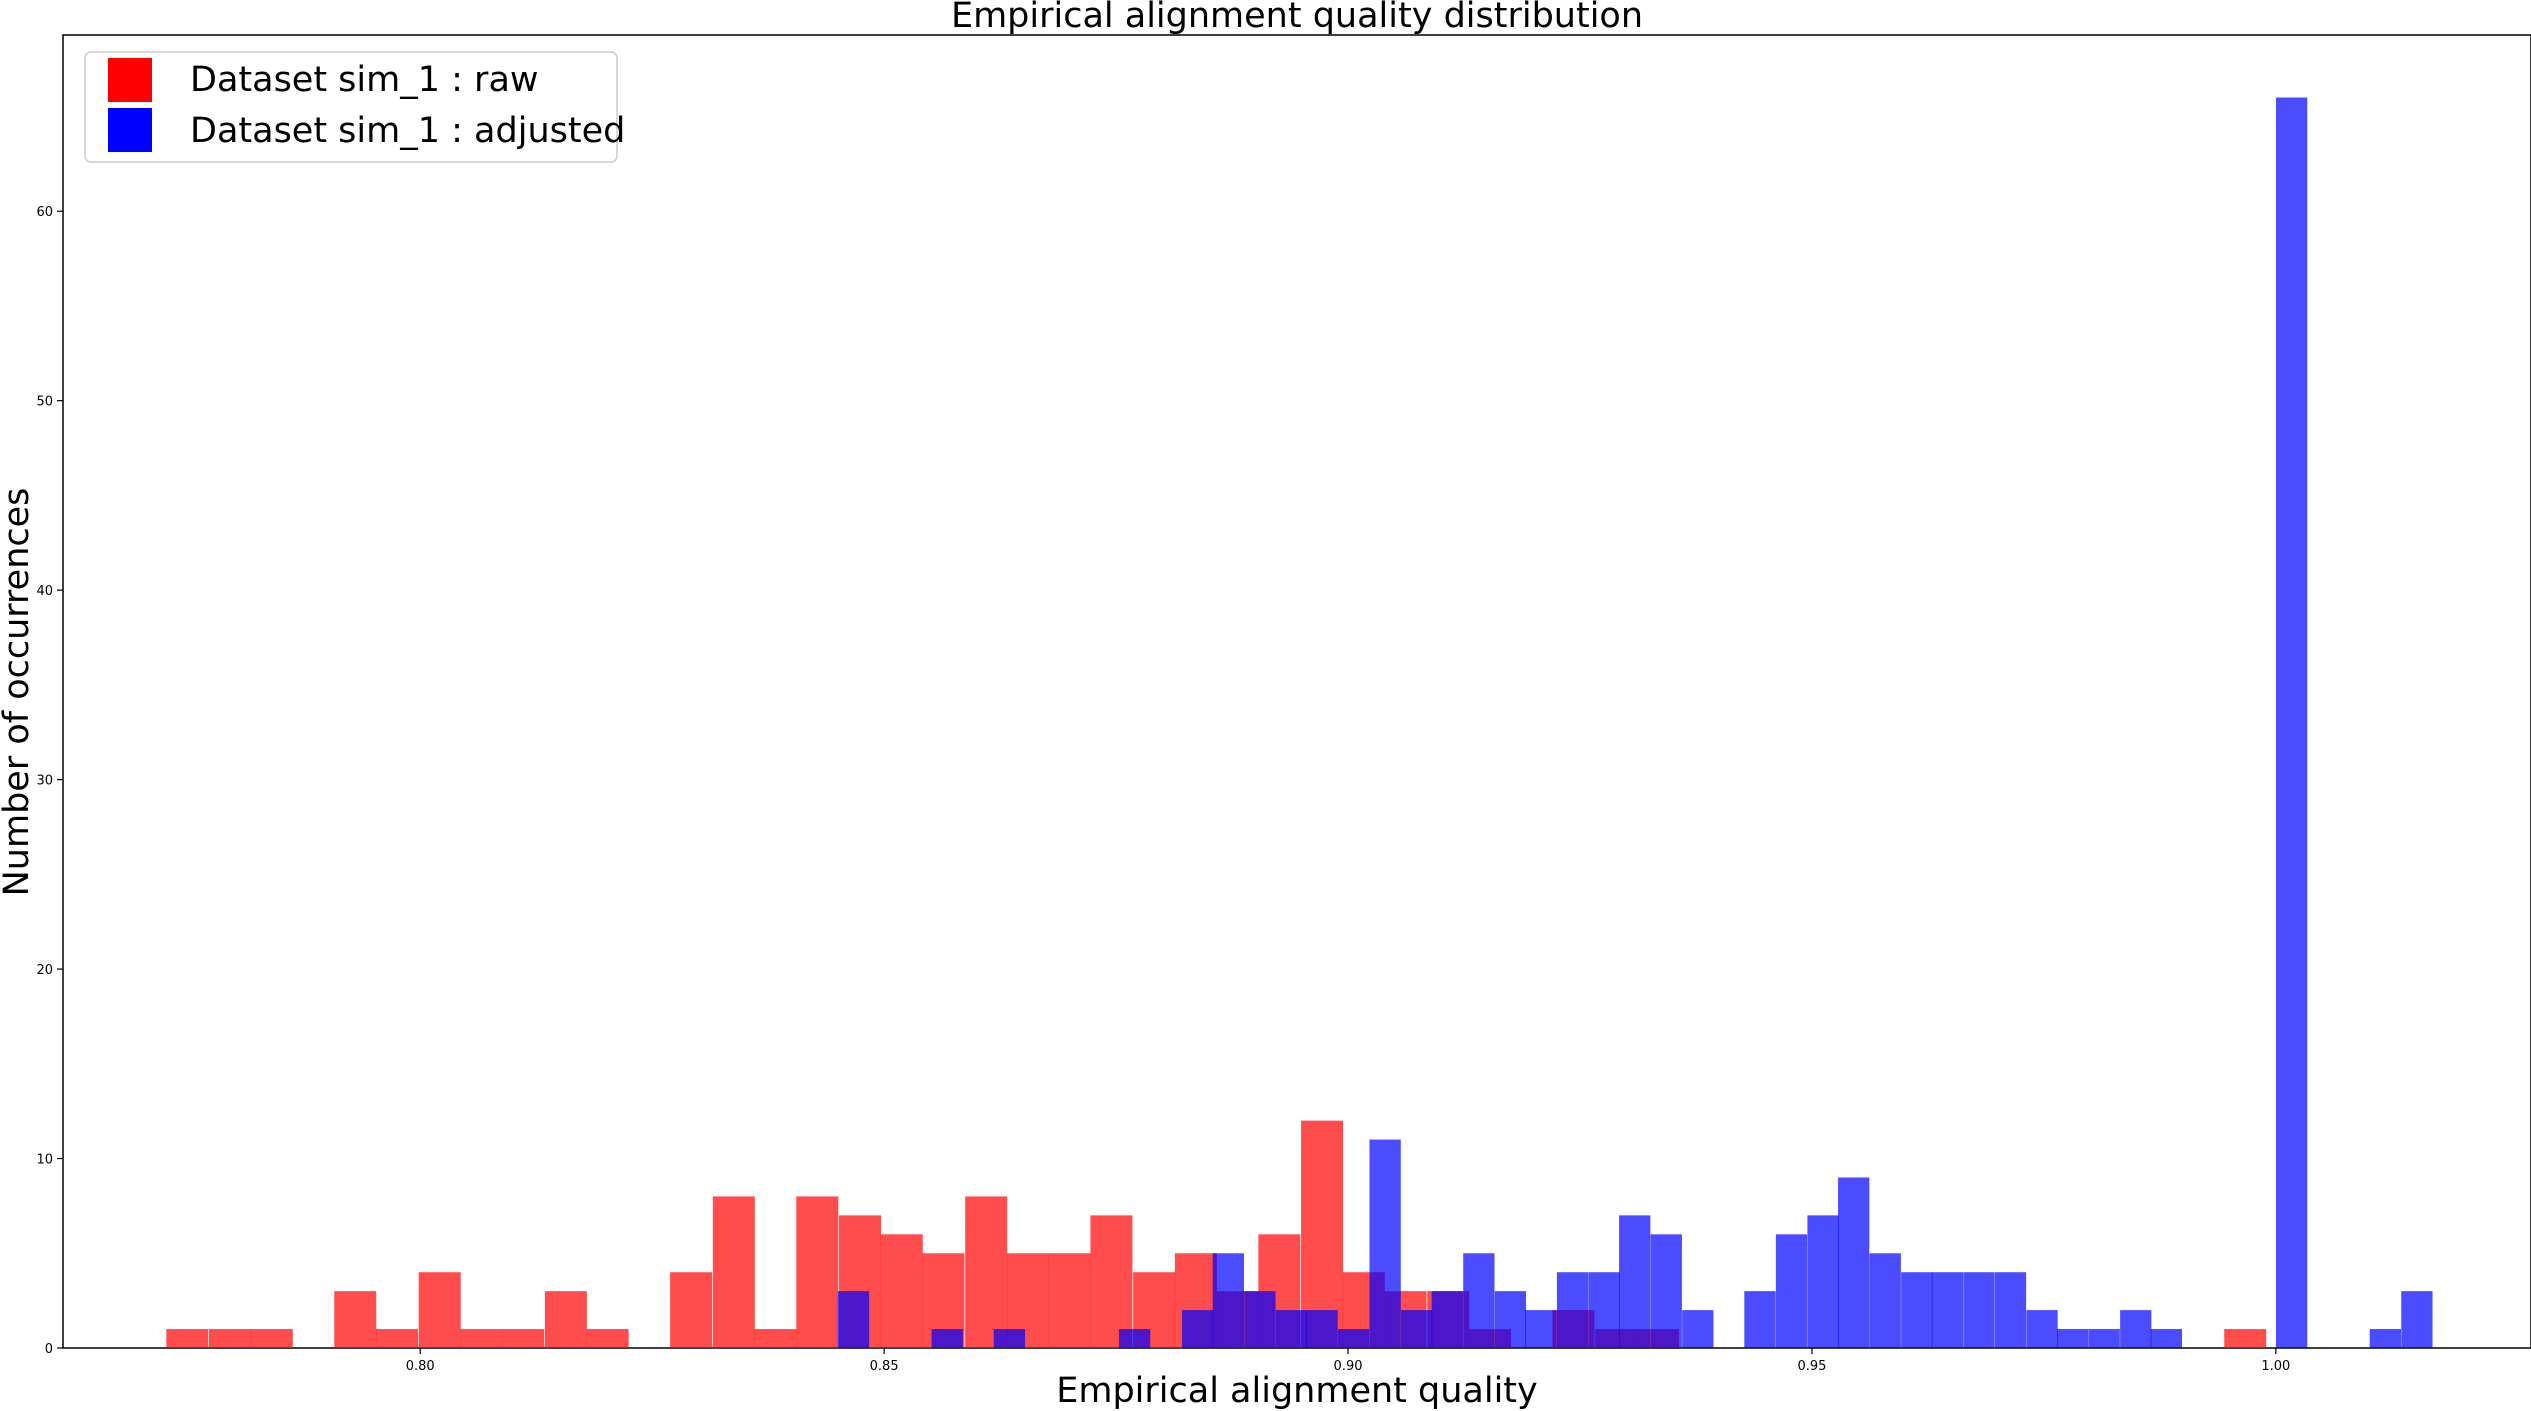 The height and width of the screenshot is (1411, 2531). Describe the element at coordinates (364, 80) in the screenshot. I see `legend-label-raw: Dataset sim_1 : raw` at that location.